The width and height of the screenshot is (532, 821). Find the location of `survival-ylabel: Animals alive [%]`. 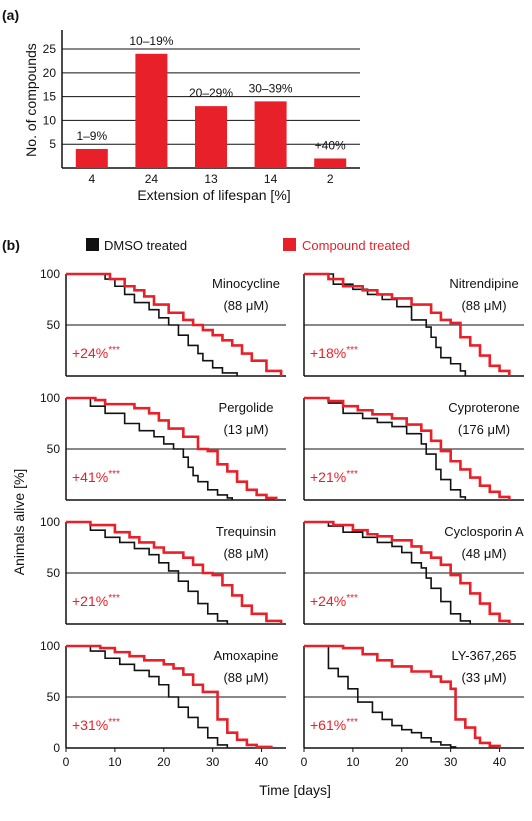

survival-ylabel: Animals alive [%] is located at coordinates (19, 522).